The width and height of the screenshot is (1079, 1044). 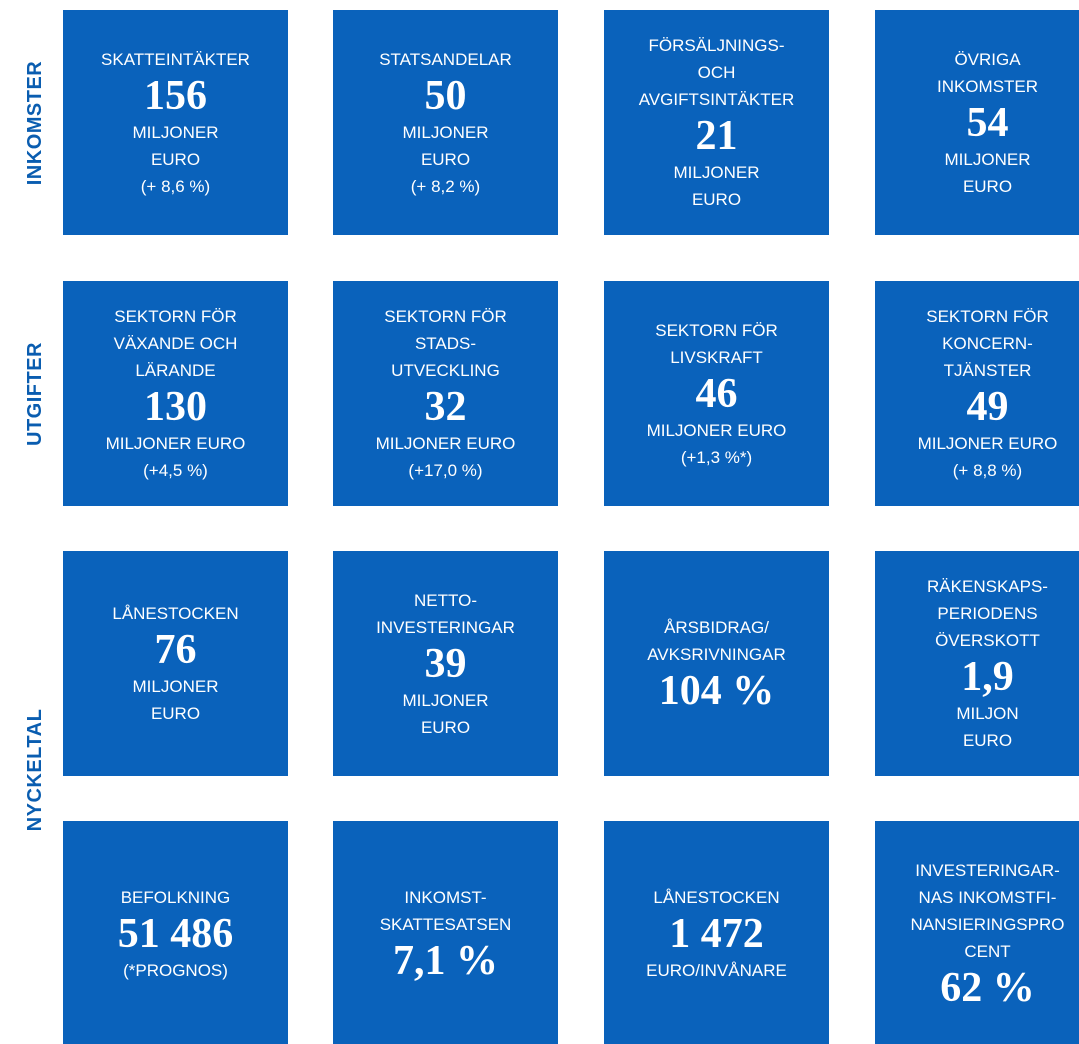 What do you see at coordinates (987, 122) in the screenshot?
I see `tile-value: 54` at bounding box center [987, 122].